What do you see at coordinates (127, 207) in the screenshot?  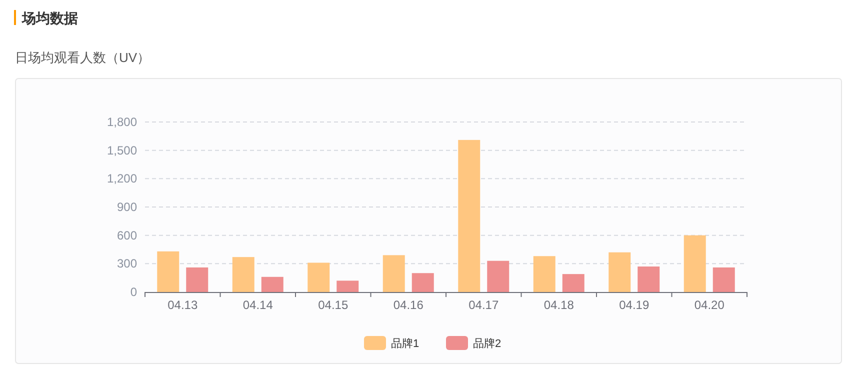 I see `y-tick-label: 900` at bounding box center [127, 207].